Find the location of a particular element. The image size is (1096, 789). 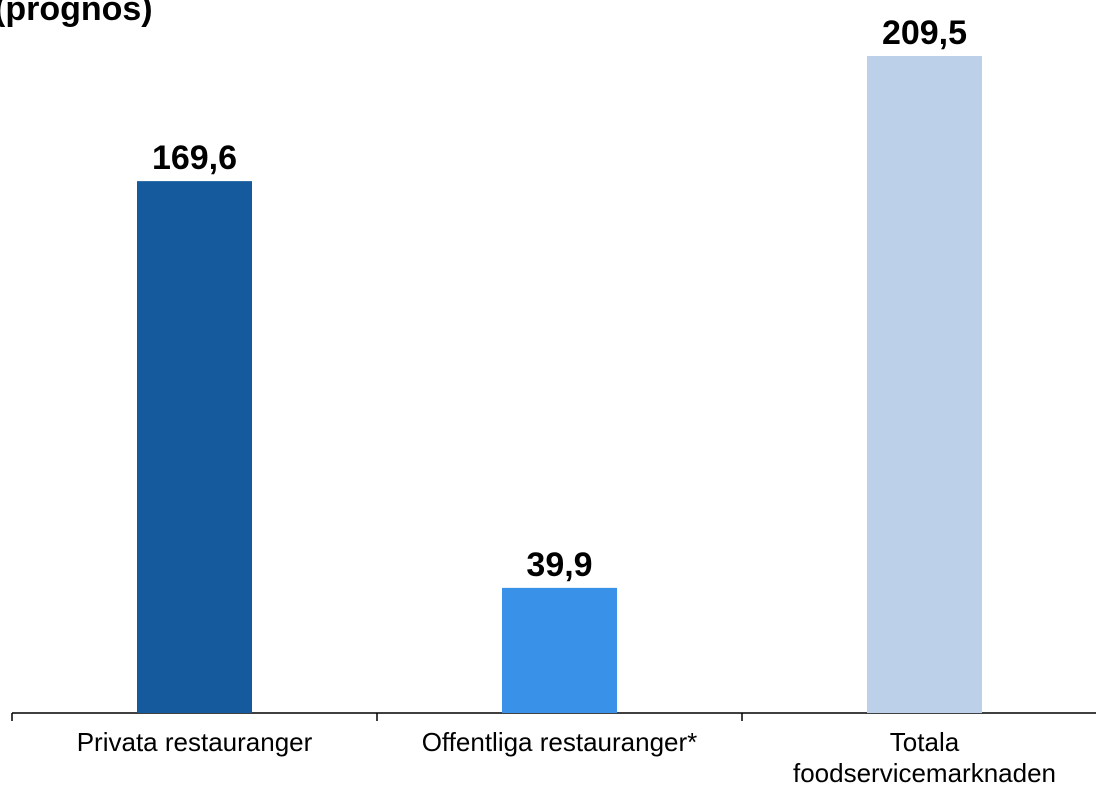

x-tick-label: Offentliga restauranger* is located at coordinates (559, 742).